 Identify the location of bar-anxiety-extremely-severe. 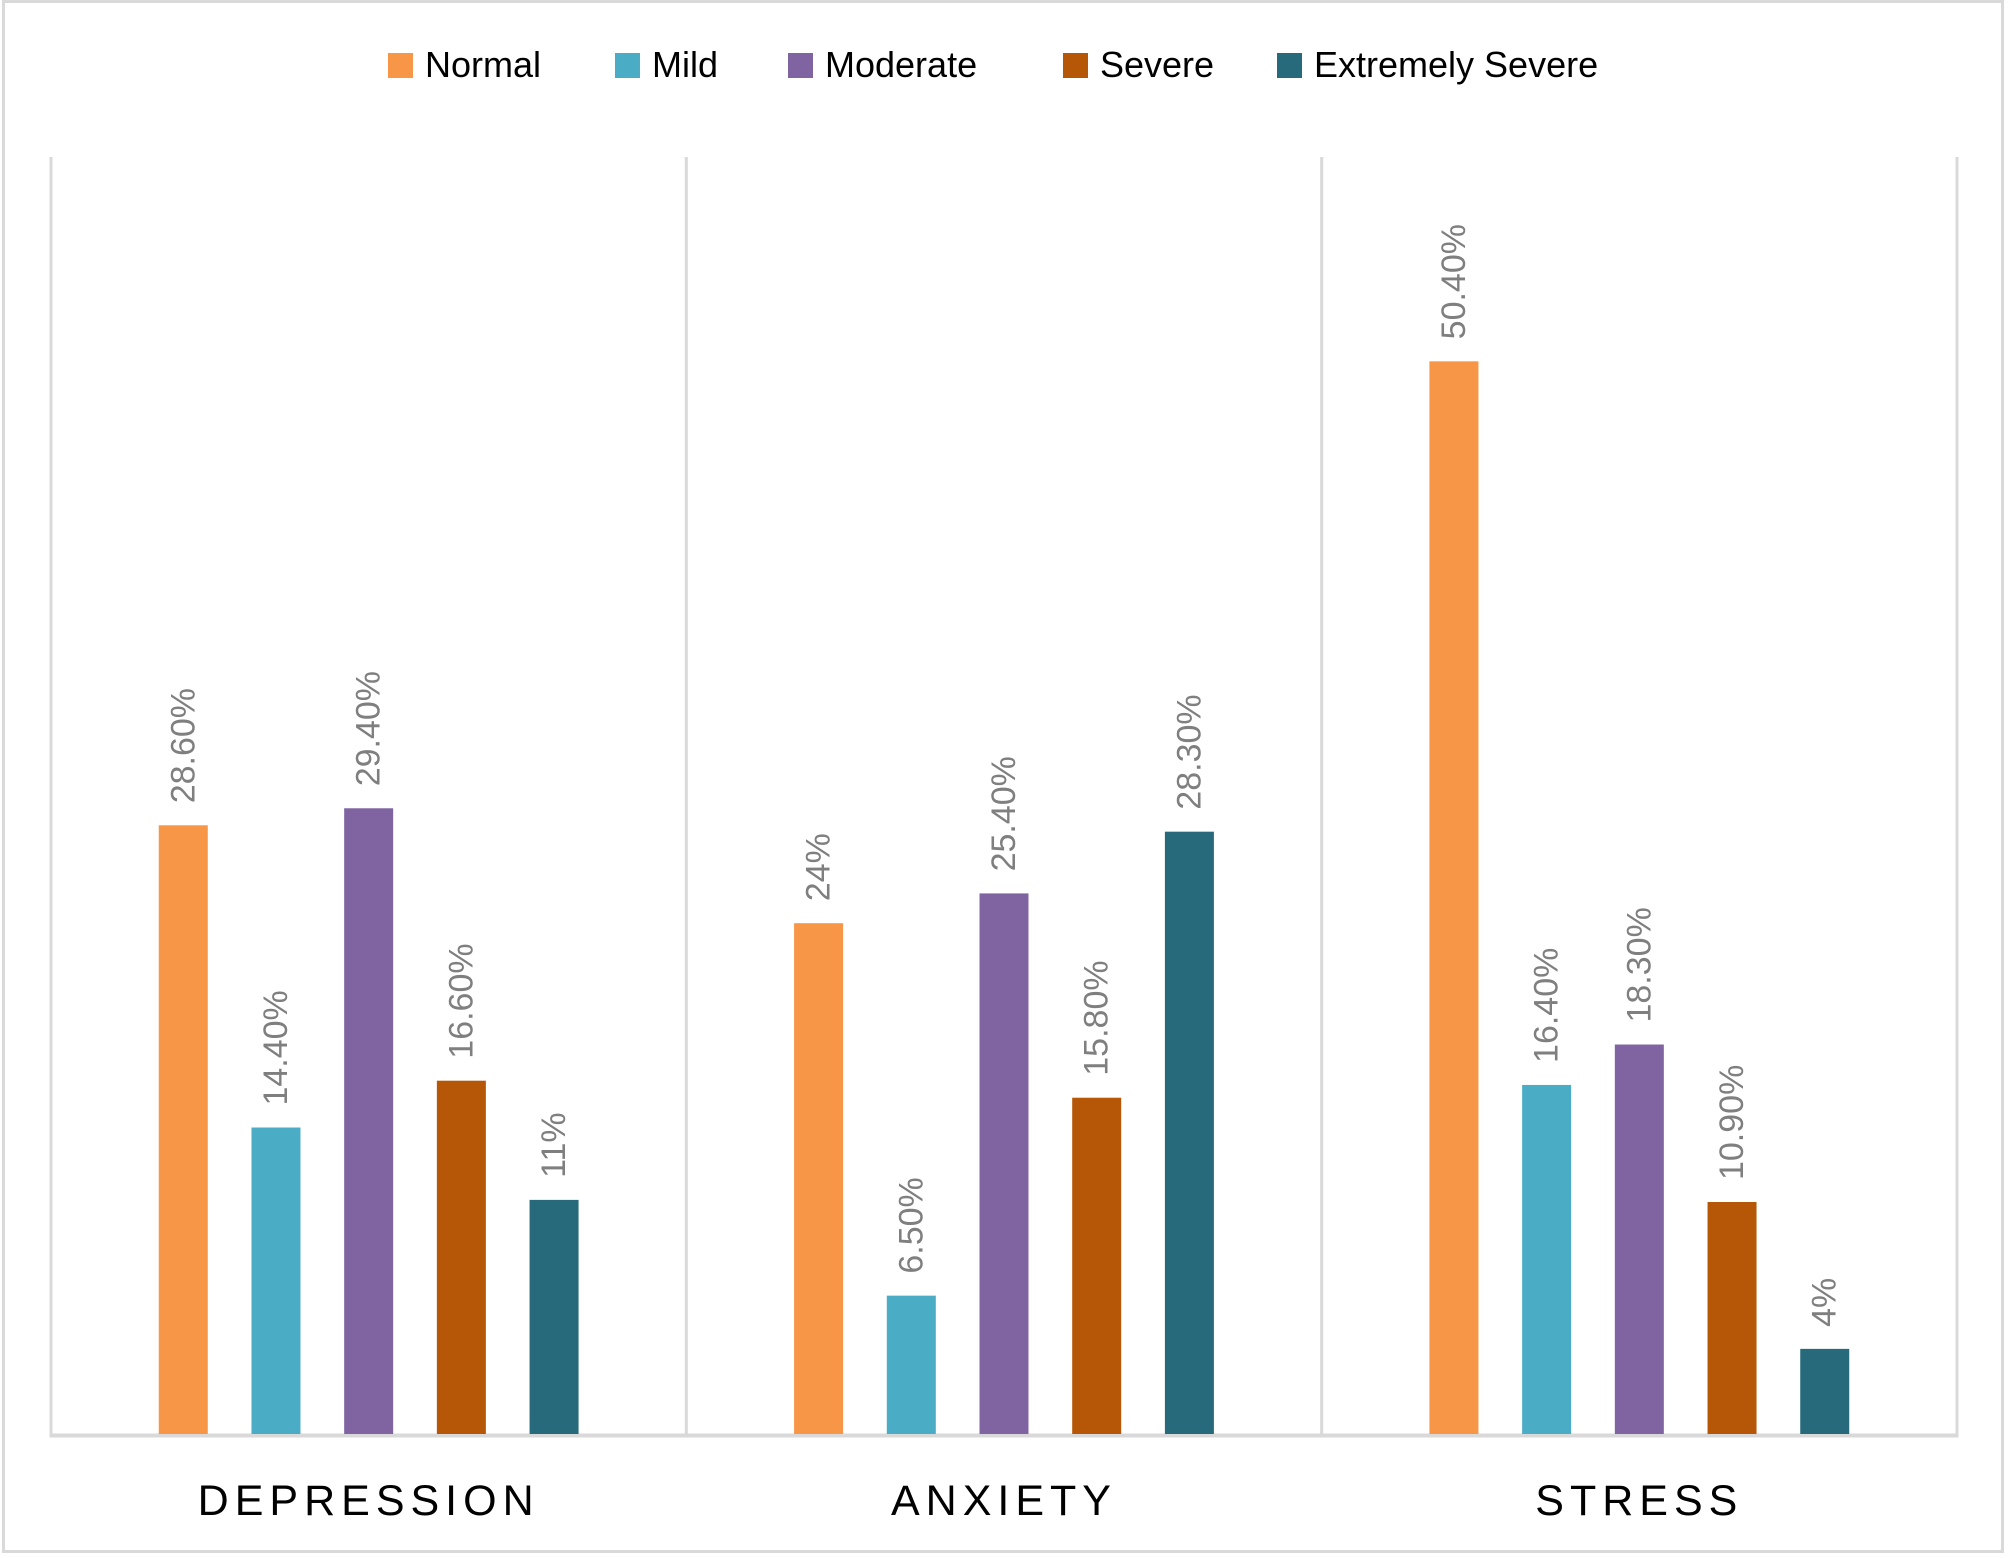
(1189, 1132).